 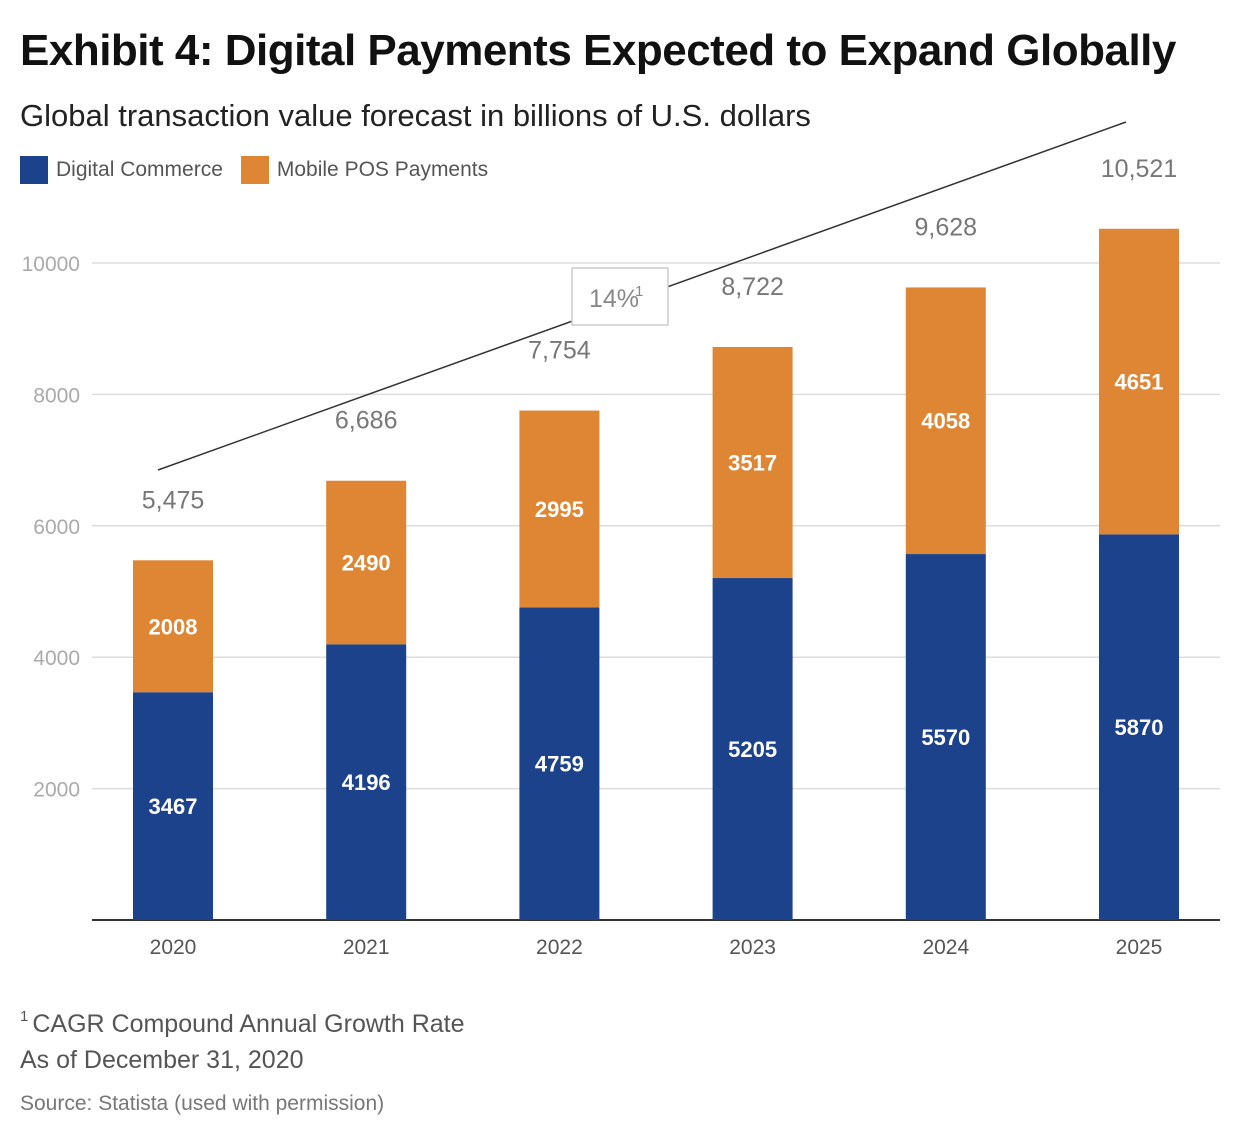 What do you see at coordinates (56, 527) in the screenshot?
I see `y-tick-label-6000: 6000` at bounding box center [56, 527].